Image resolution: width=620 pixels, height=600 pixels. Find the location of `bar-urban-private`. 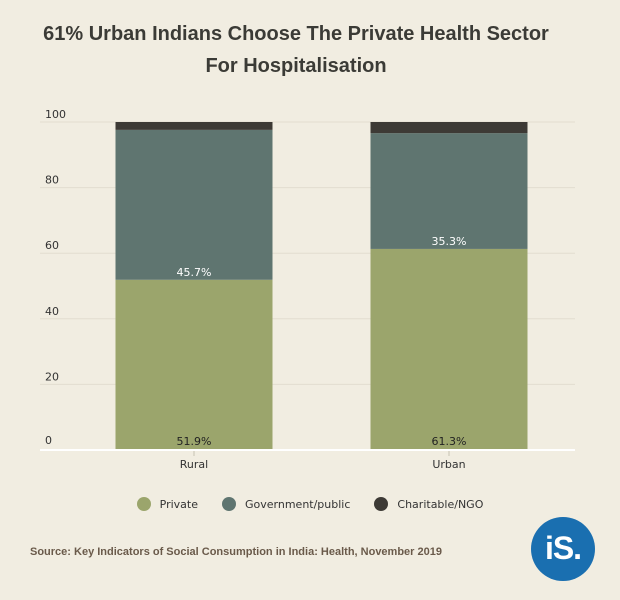

bar-urban-private is located at coordinates (449, 349).